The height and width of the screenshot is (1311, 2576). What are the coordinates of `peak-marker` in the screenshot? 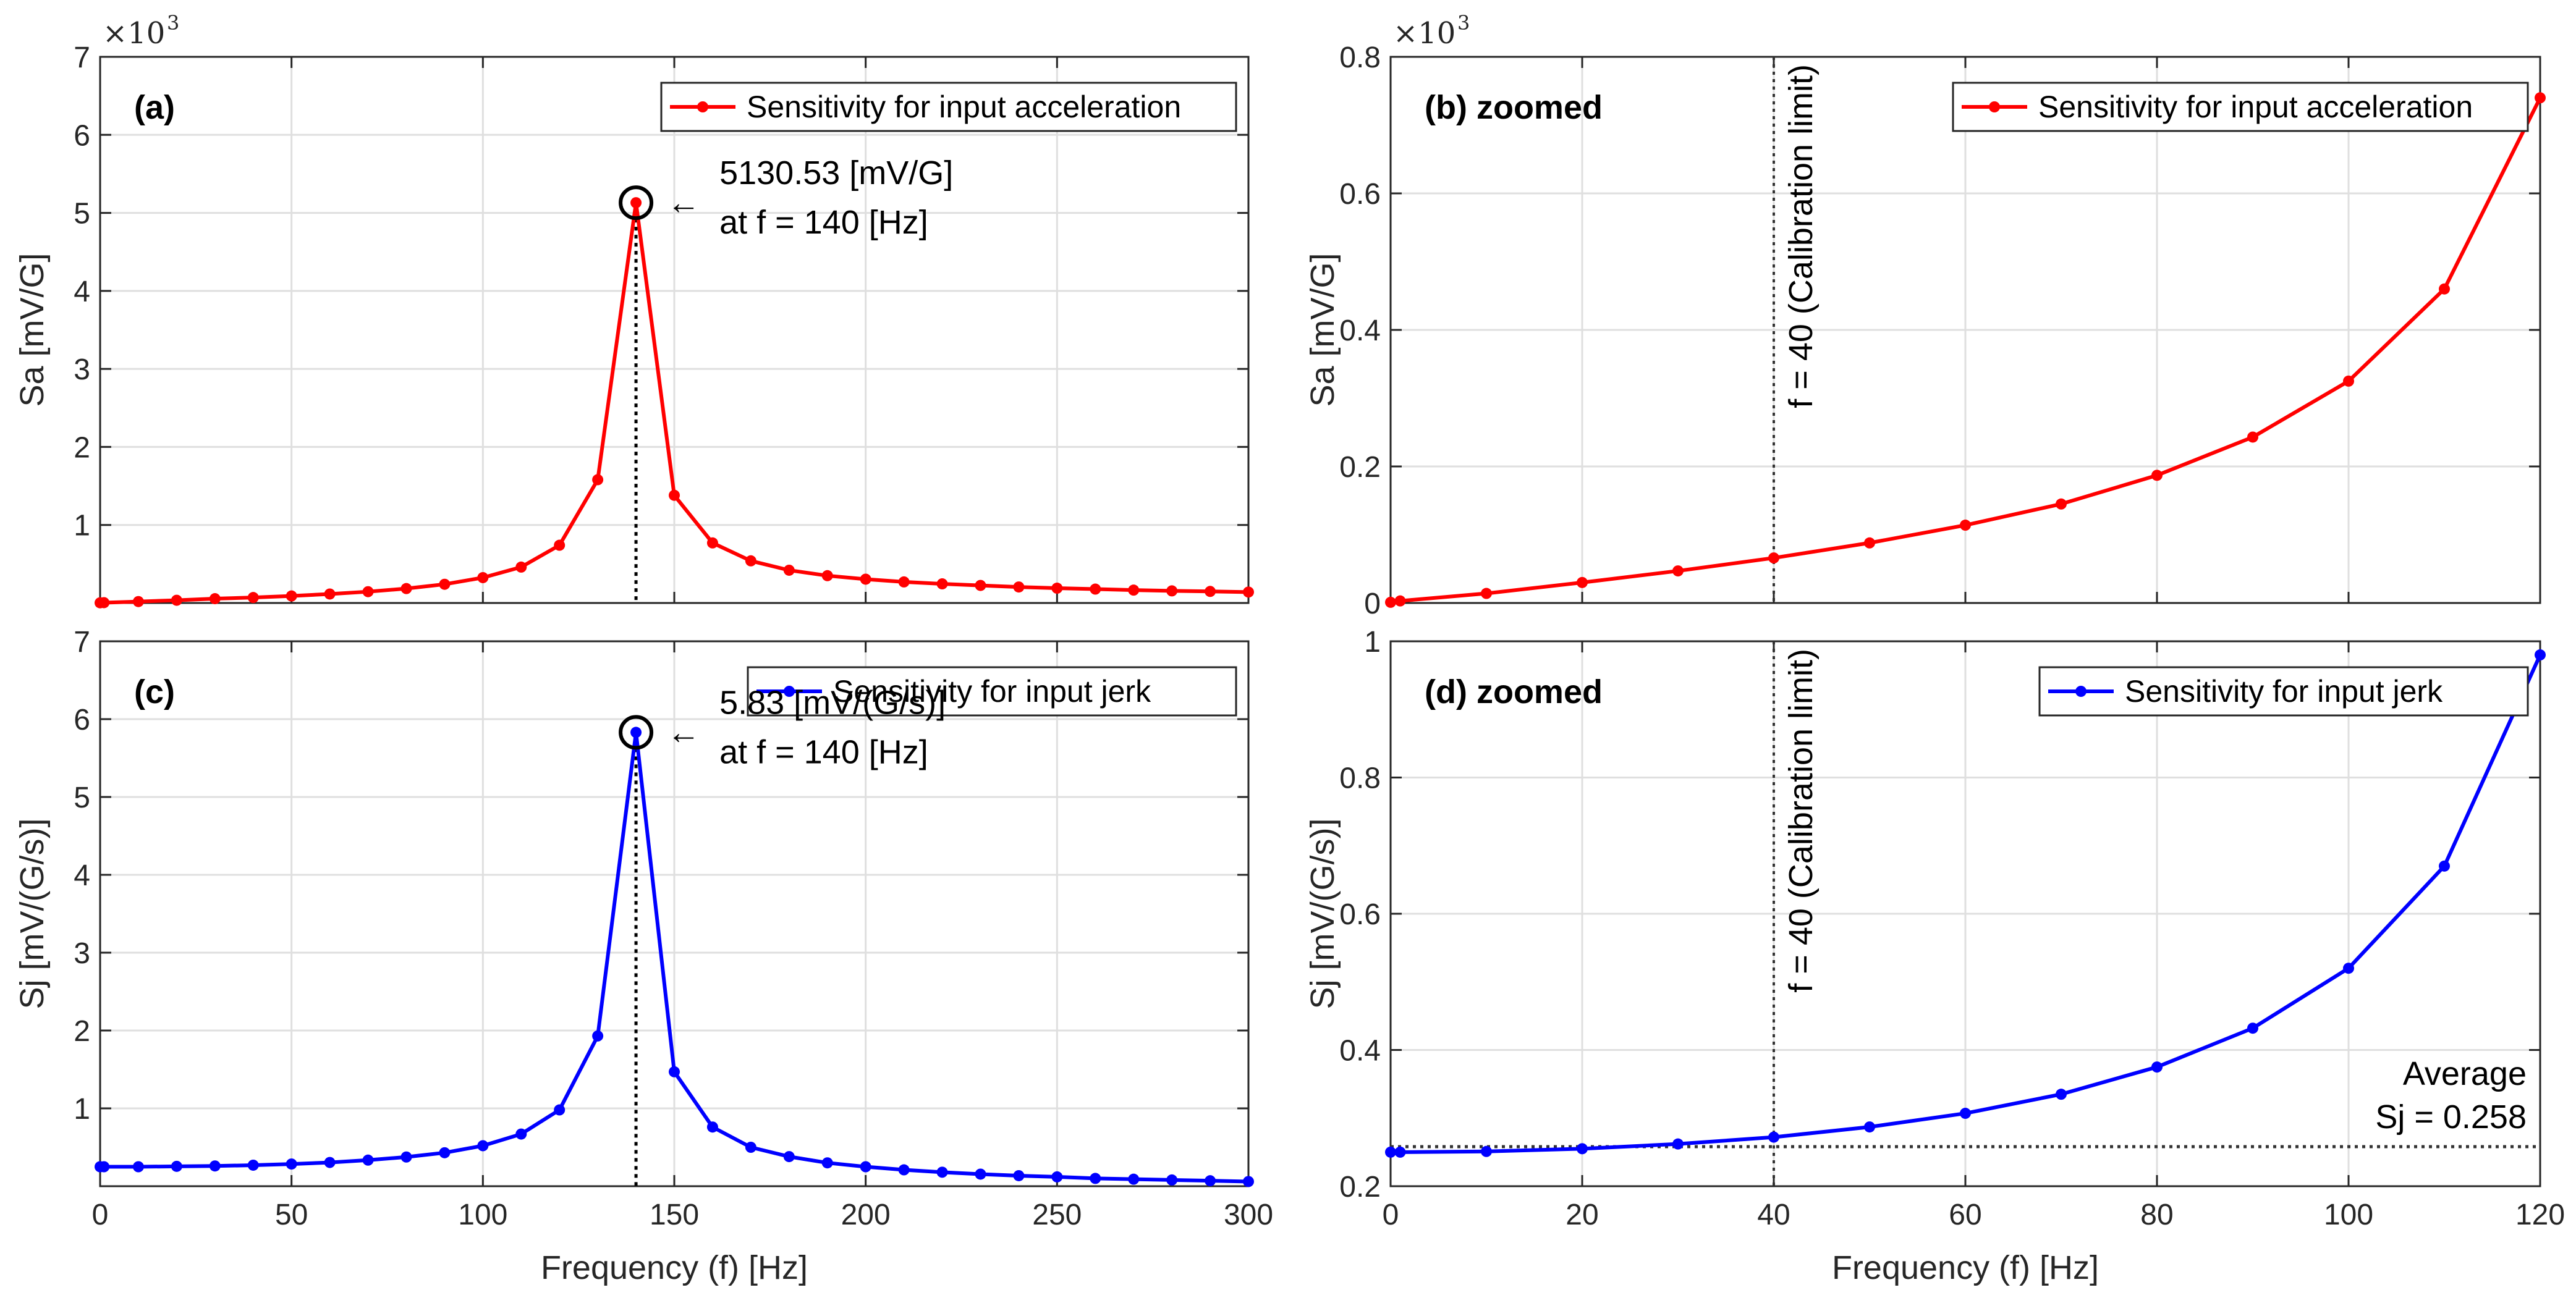 It's located at (636, 203).